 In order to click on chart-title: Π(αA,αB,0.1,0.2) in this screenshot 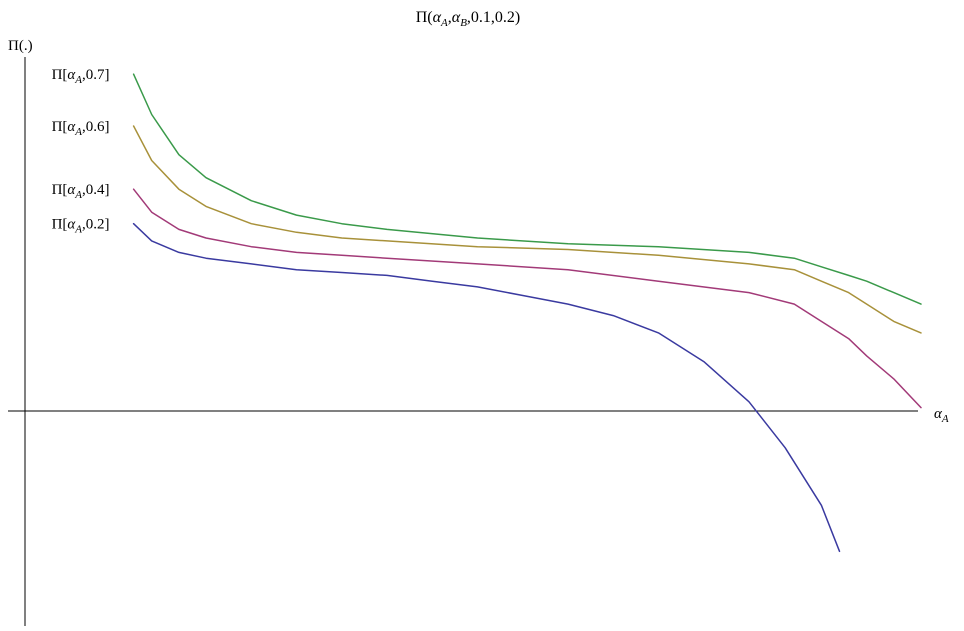, I will do `click(468, 19)`.